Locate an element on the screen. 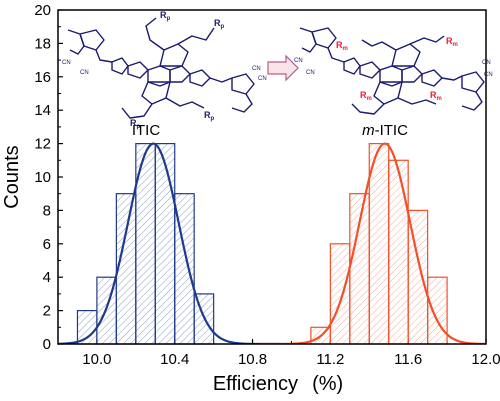  x-tick-label: 10.0 is located at coordinates (96, 359).